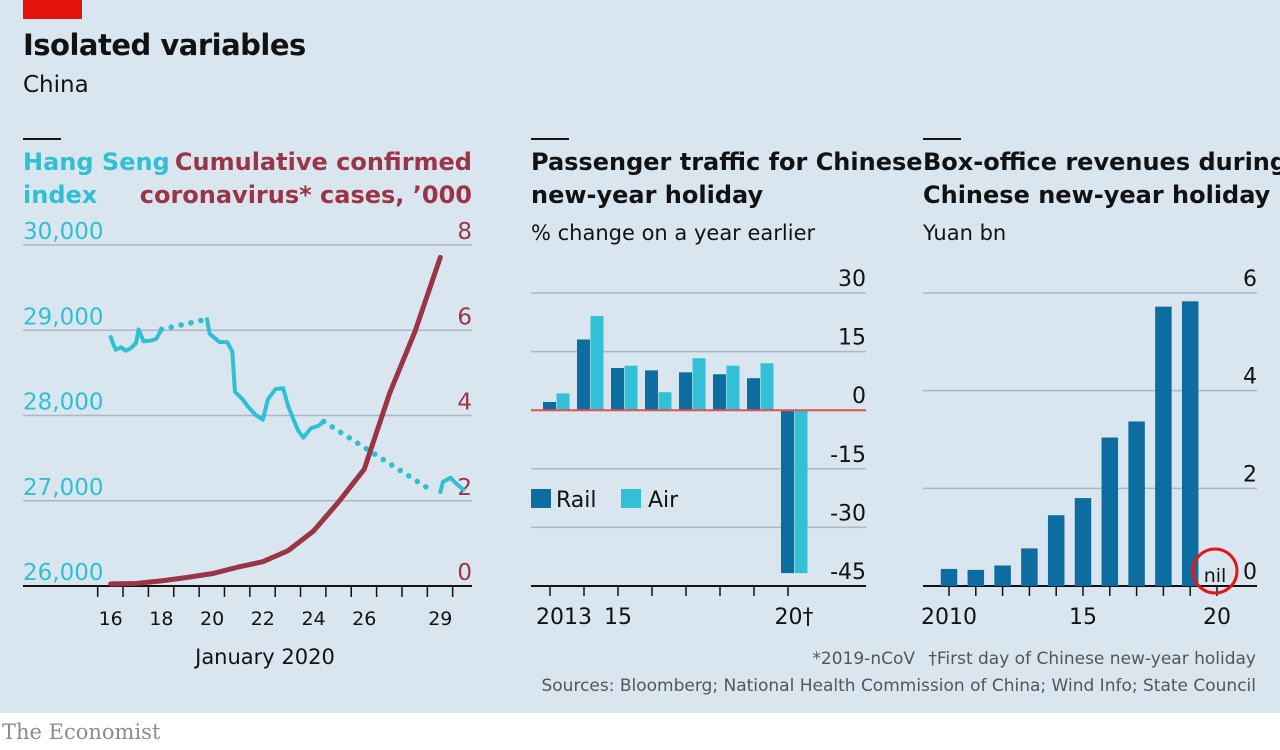 Image resolution: width=1280 pixels, height=750 pixels. Describe the element at coordinates (949, 577) in the screenshot. I see `box-office-bar-2010` at that location.